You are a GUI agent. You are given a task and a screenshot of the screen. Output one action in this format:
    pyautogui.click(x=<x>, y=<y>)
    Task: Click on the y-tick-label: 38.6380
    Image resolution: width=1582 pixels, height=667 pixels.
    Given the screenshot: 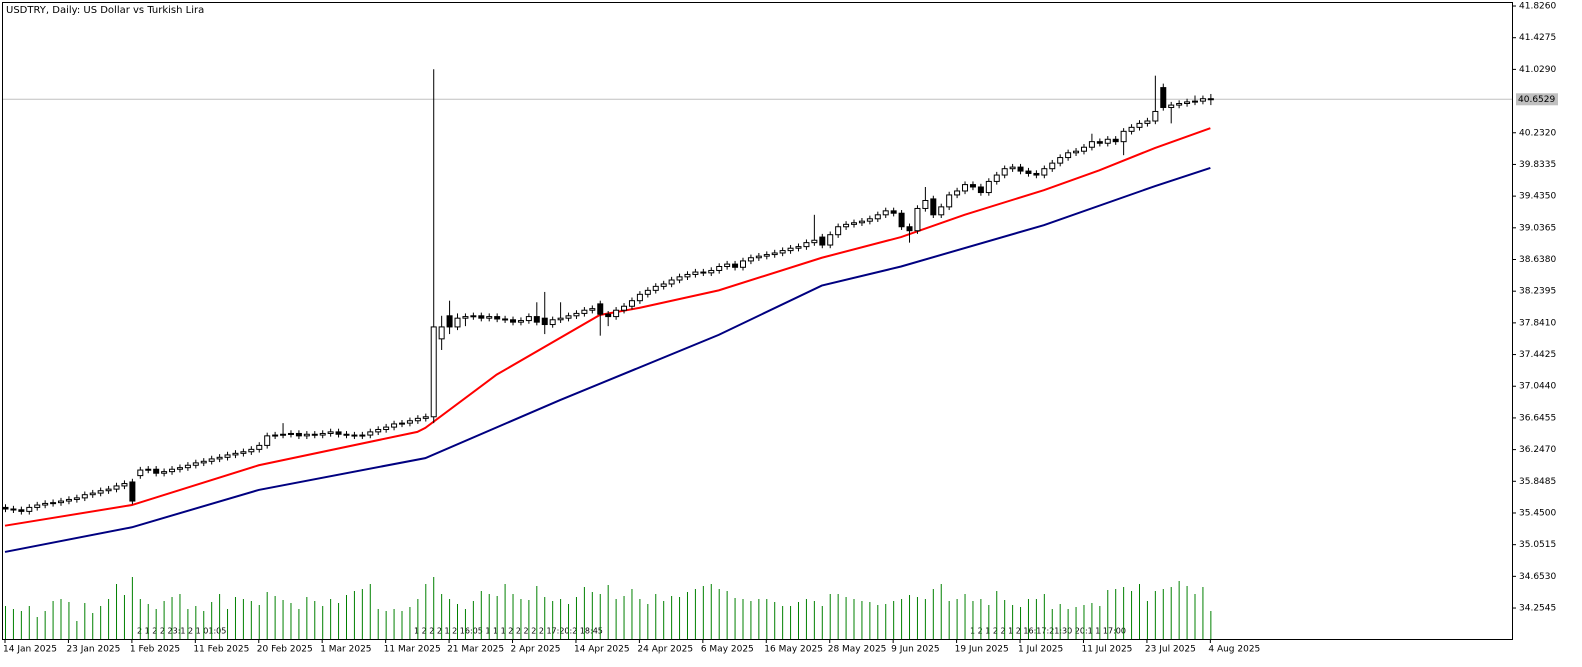 What is the action you would take?
    pyautogui.click(x=1537, y=260)
    